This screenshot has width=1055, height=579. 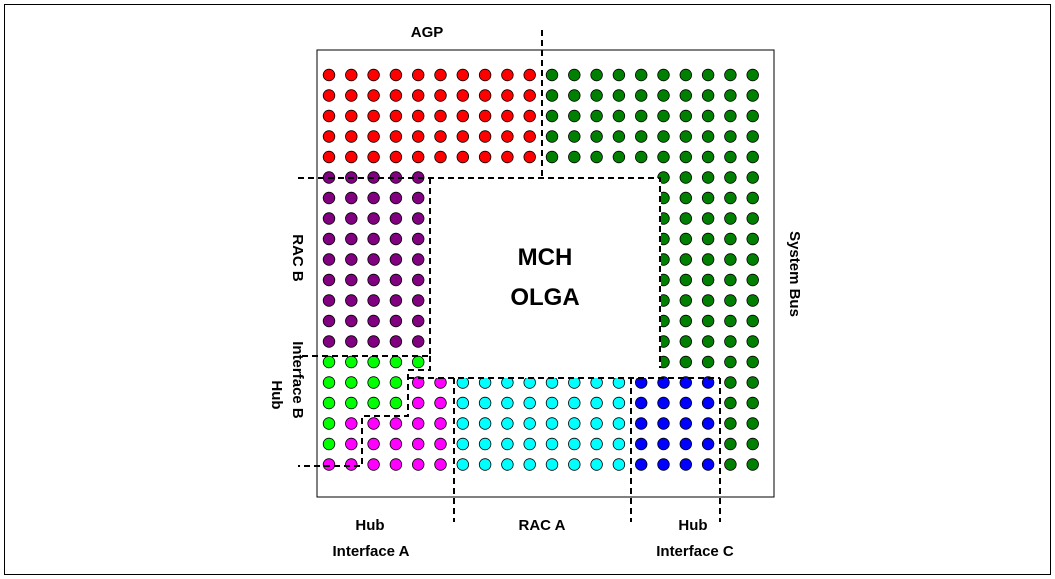 I want to click on hub-interface-a-label-line1: Hub, so click(x=369, y=525).